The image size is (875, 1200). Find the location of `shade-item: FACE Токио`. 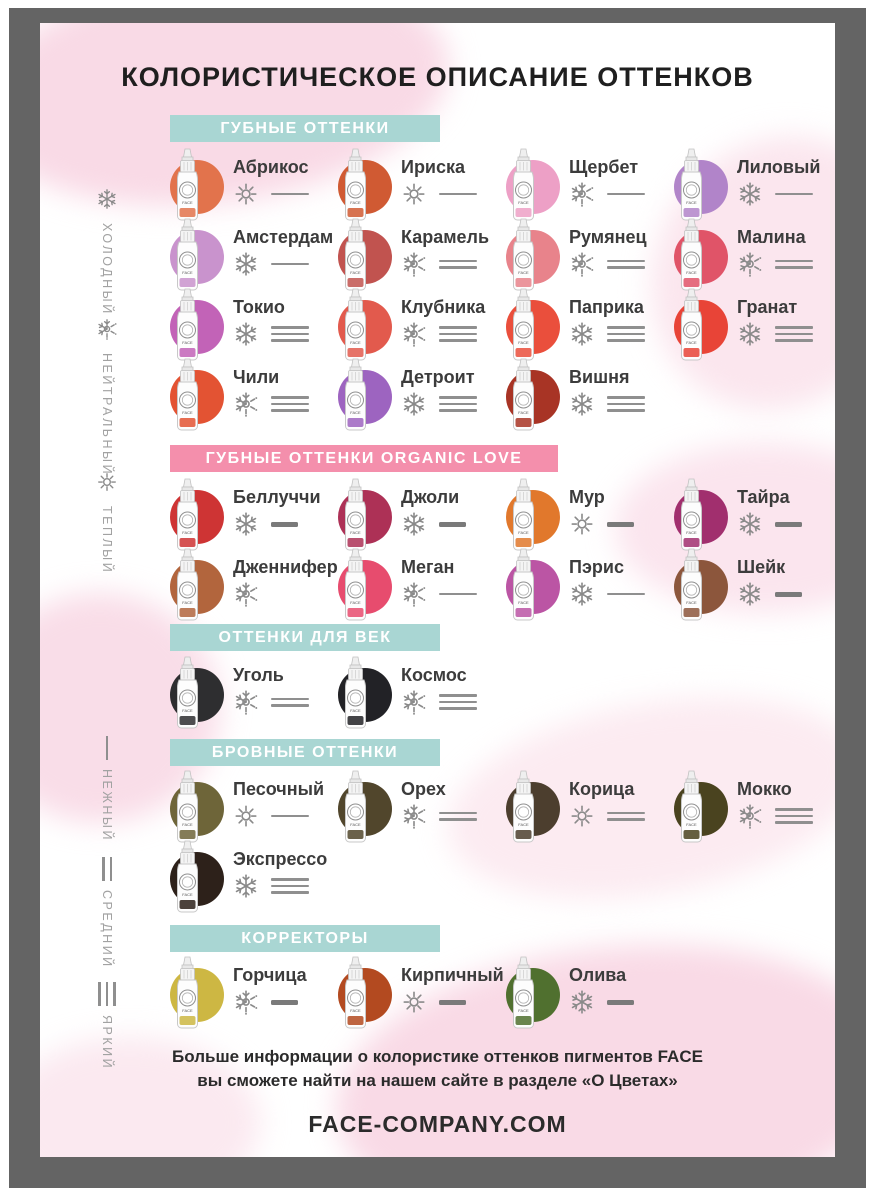

shade-item: FACE Токио is located at coordinates (254, 324).